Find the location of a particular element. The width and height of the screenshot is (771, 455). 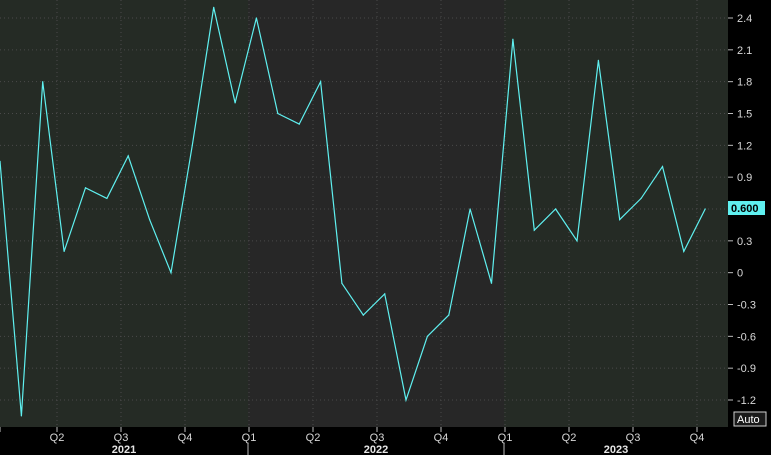

last-value-badge: 0.600 is located at coordinates (746, 208).